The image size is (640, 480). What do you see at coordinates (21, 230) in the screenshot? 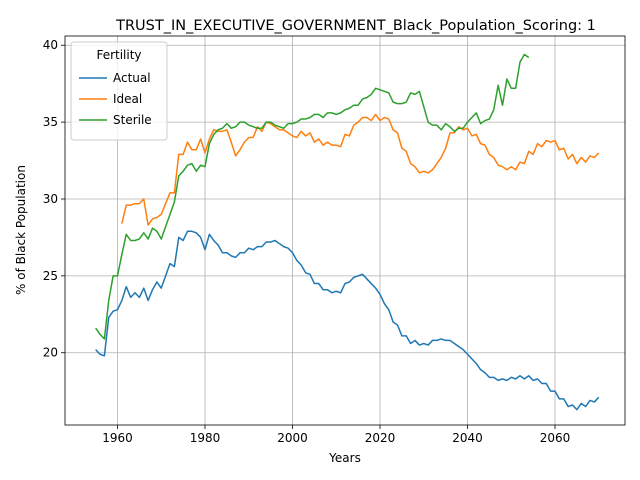
I see `y-axis-label: % of Black Population` at bounding box center [21, 230].